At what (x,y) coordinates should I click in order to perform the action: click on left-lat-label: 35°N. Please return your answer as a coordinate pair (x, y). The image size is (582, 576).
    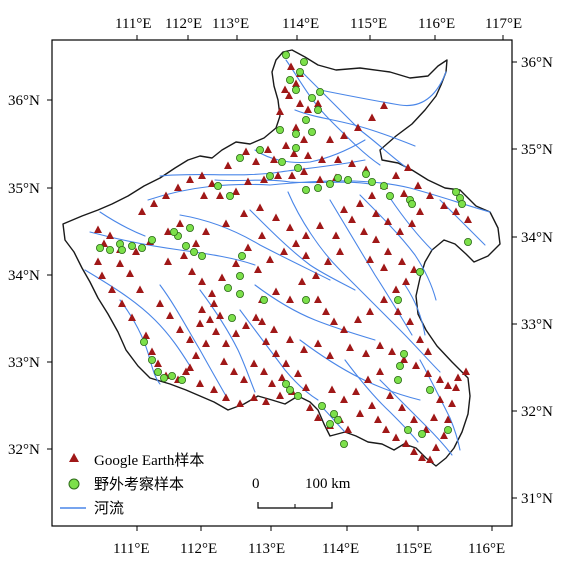
    Looking at the image, I should click on (24, 189).